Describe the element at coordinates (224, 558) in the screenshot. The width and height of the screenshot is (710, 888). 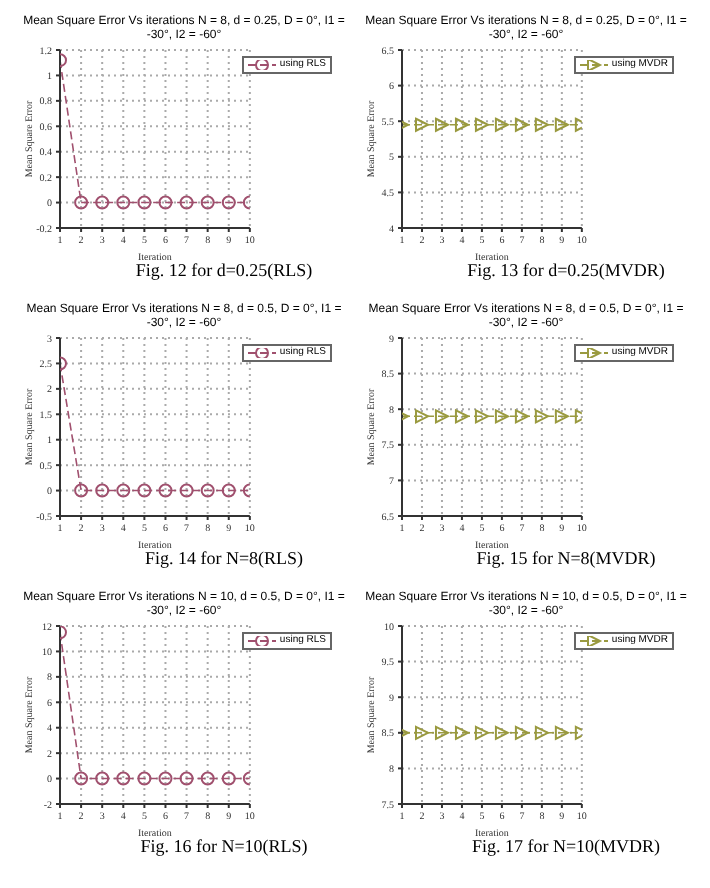
I see `caption: Fig. 14 for N=8(RLS)` at that location.